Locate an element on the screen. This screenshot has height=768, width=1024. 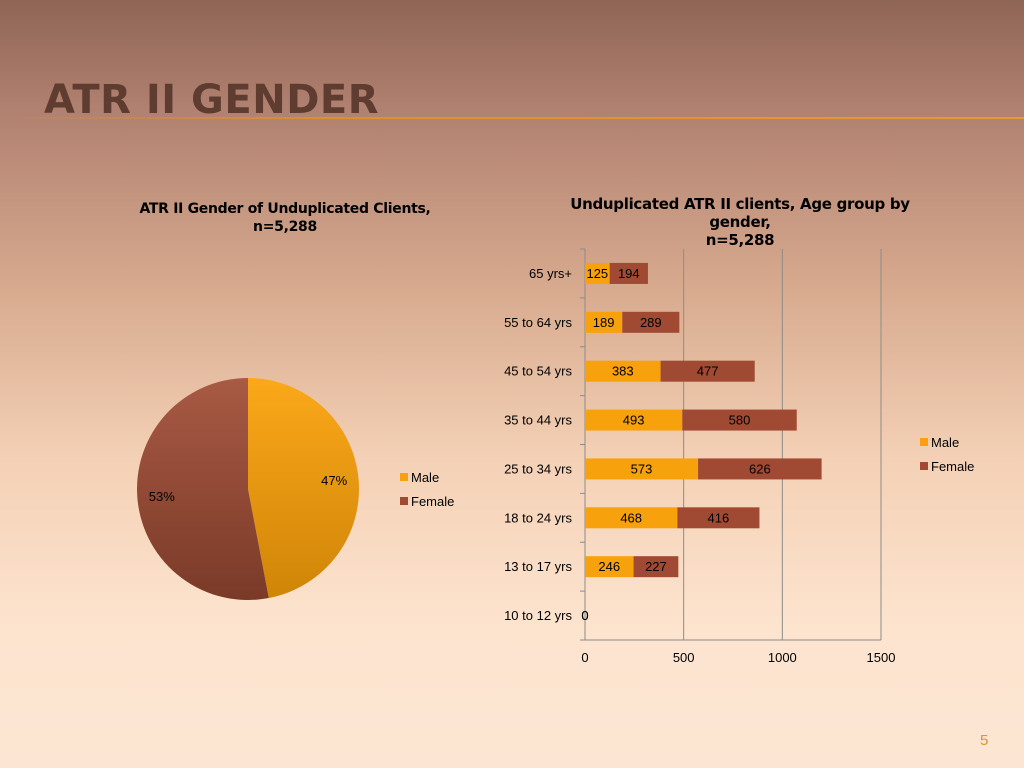
x-tick-label: 1500 is located at coordinates (881, 657).